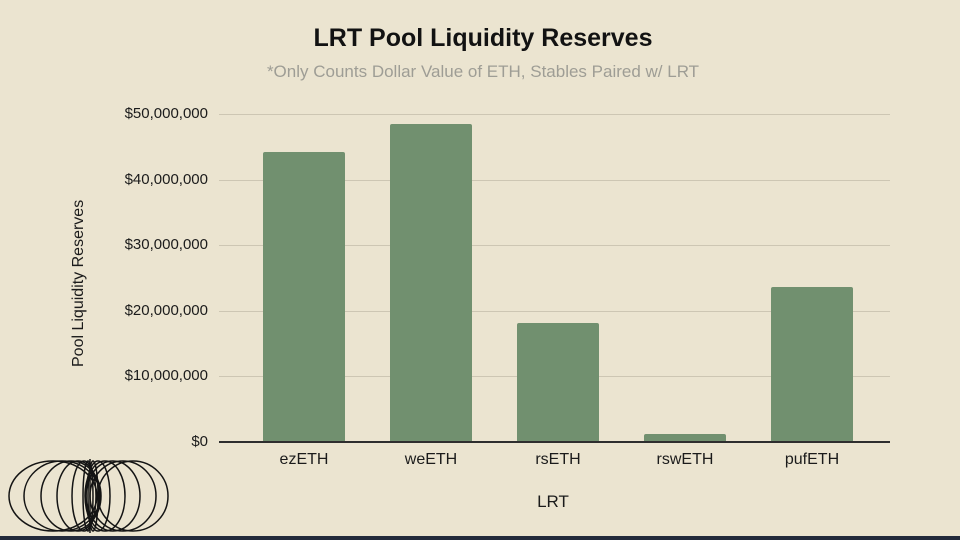  What do you see at coordinates (304, 297) in the screenshot?
I see `bar-ezETH` at bounding box center [304, 297].